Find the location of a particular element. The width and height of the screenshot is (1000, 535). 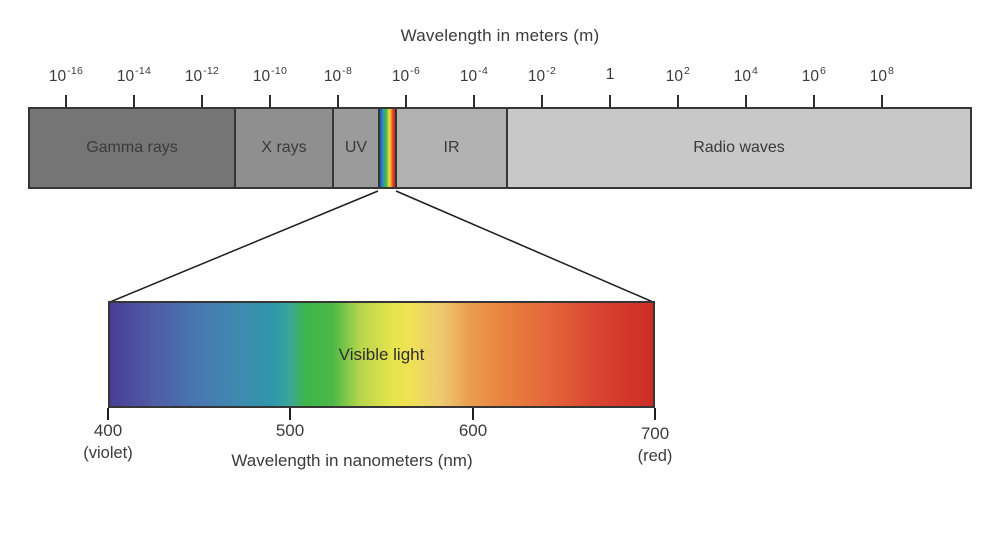

meters-tick-label: 10⁴ is located at coordinates (746, 75).